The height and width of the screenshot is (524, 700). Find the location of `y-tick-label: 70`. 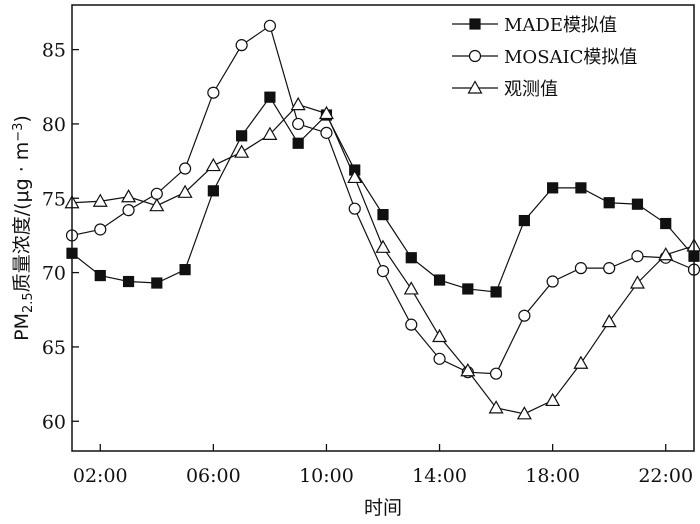

y-tick-label: 70 is located at coordinates (54, 274).